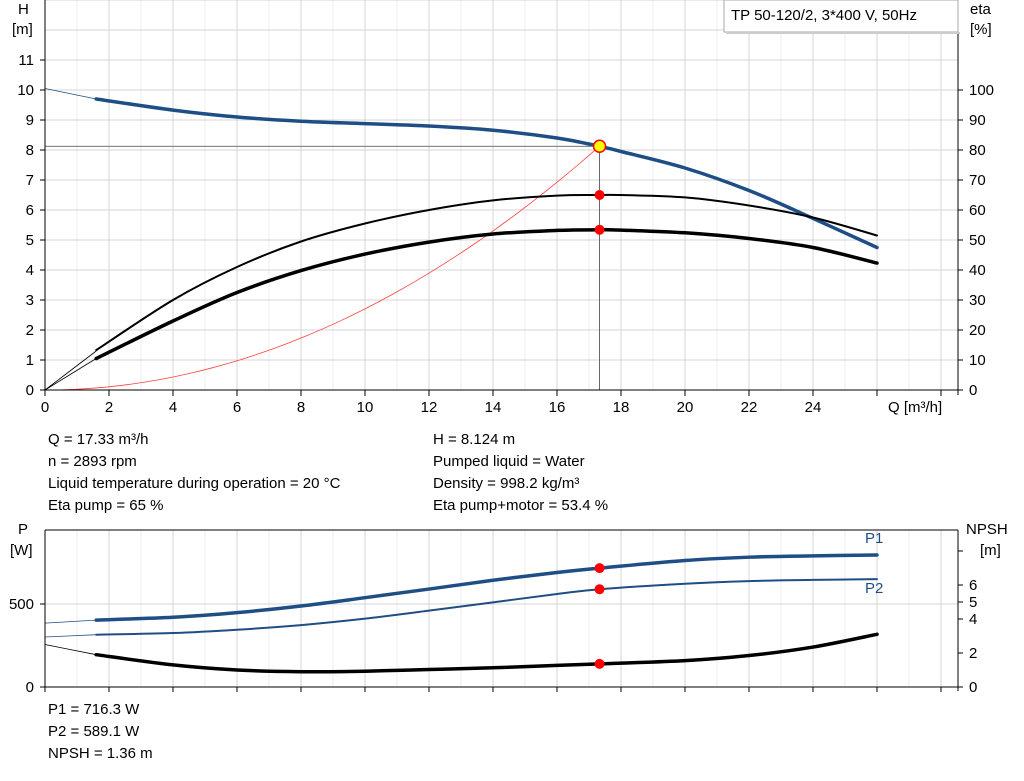  What do you see at coordinates (173, 407) in the screenshot?
I see `x-tick-label: 4` at bounding box center [173, 407].